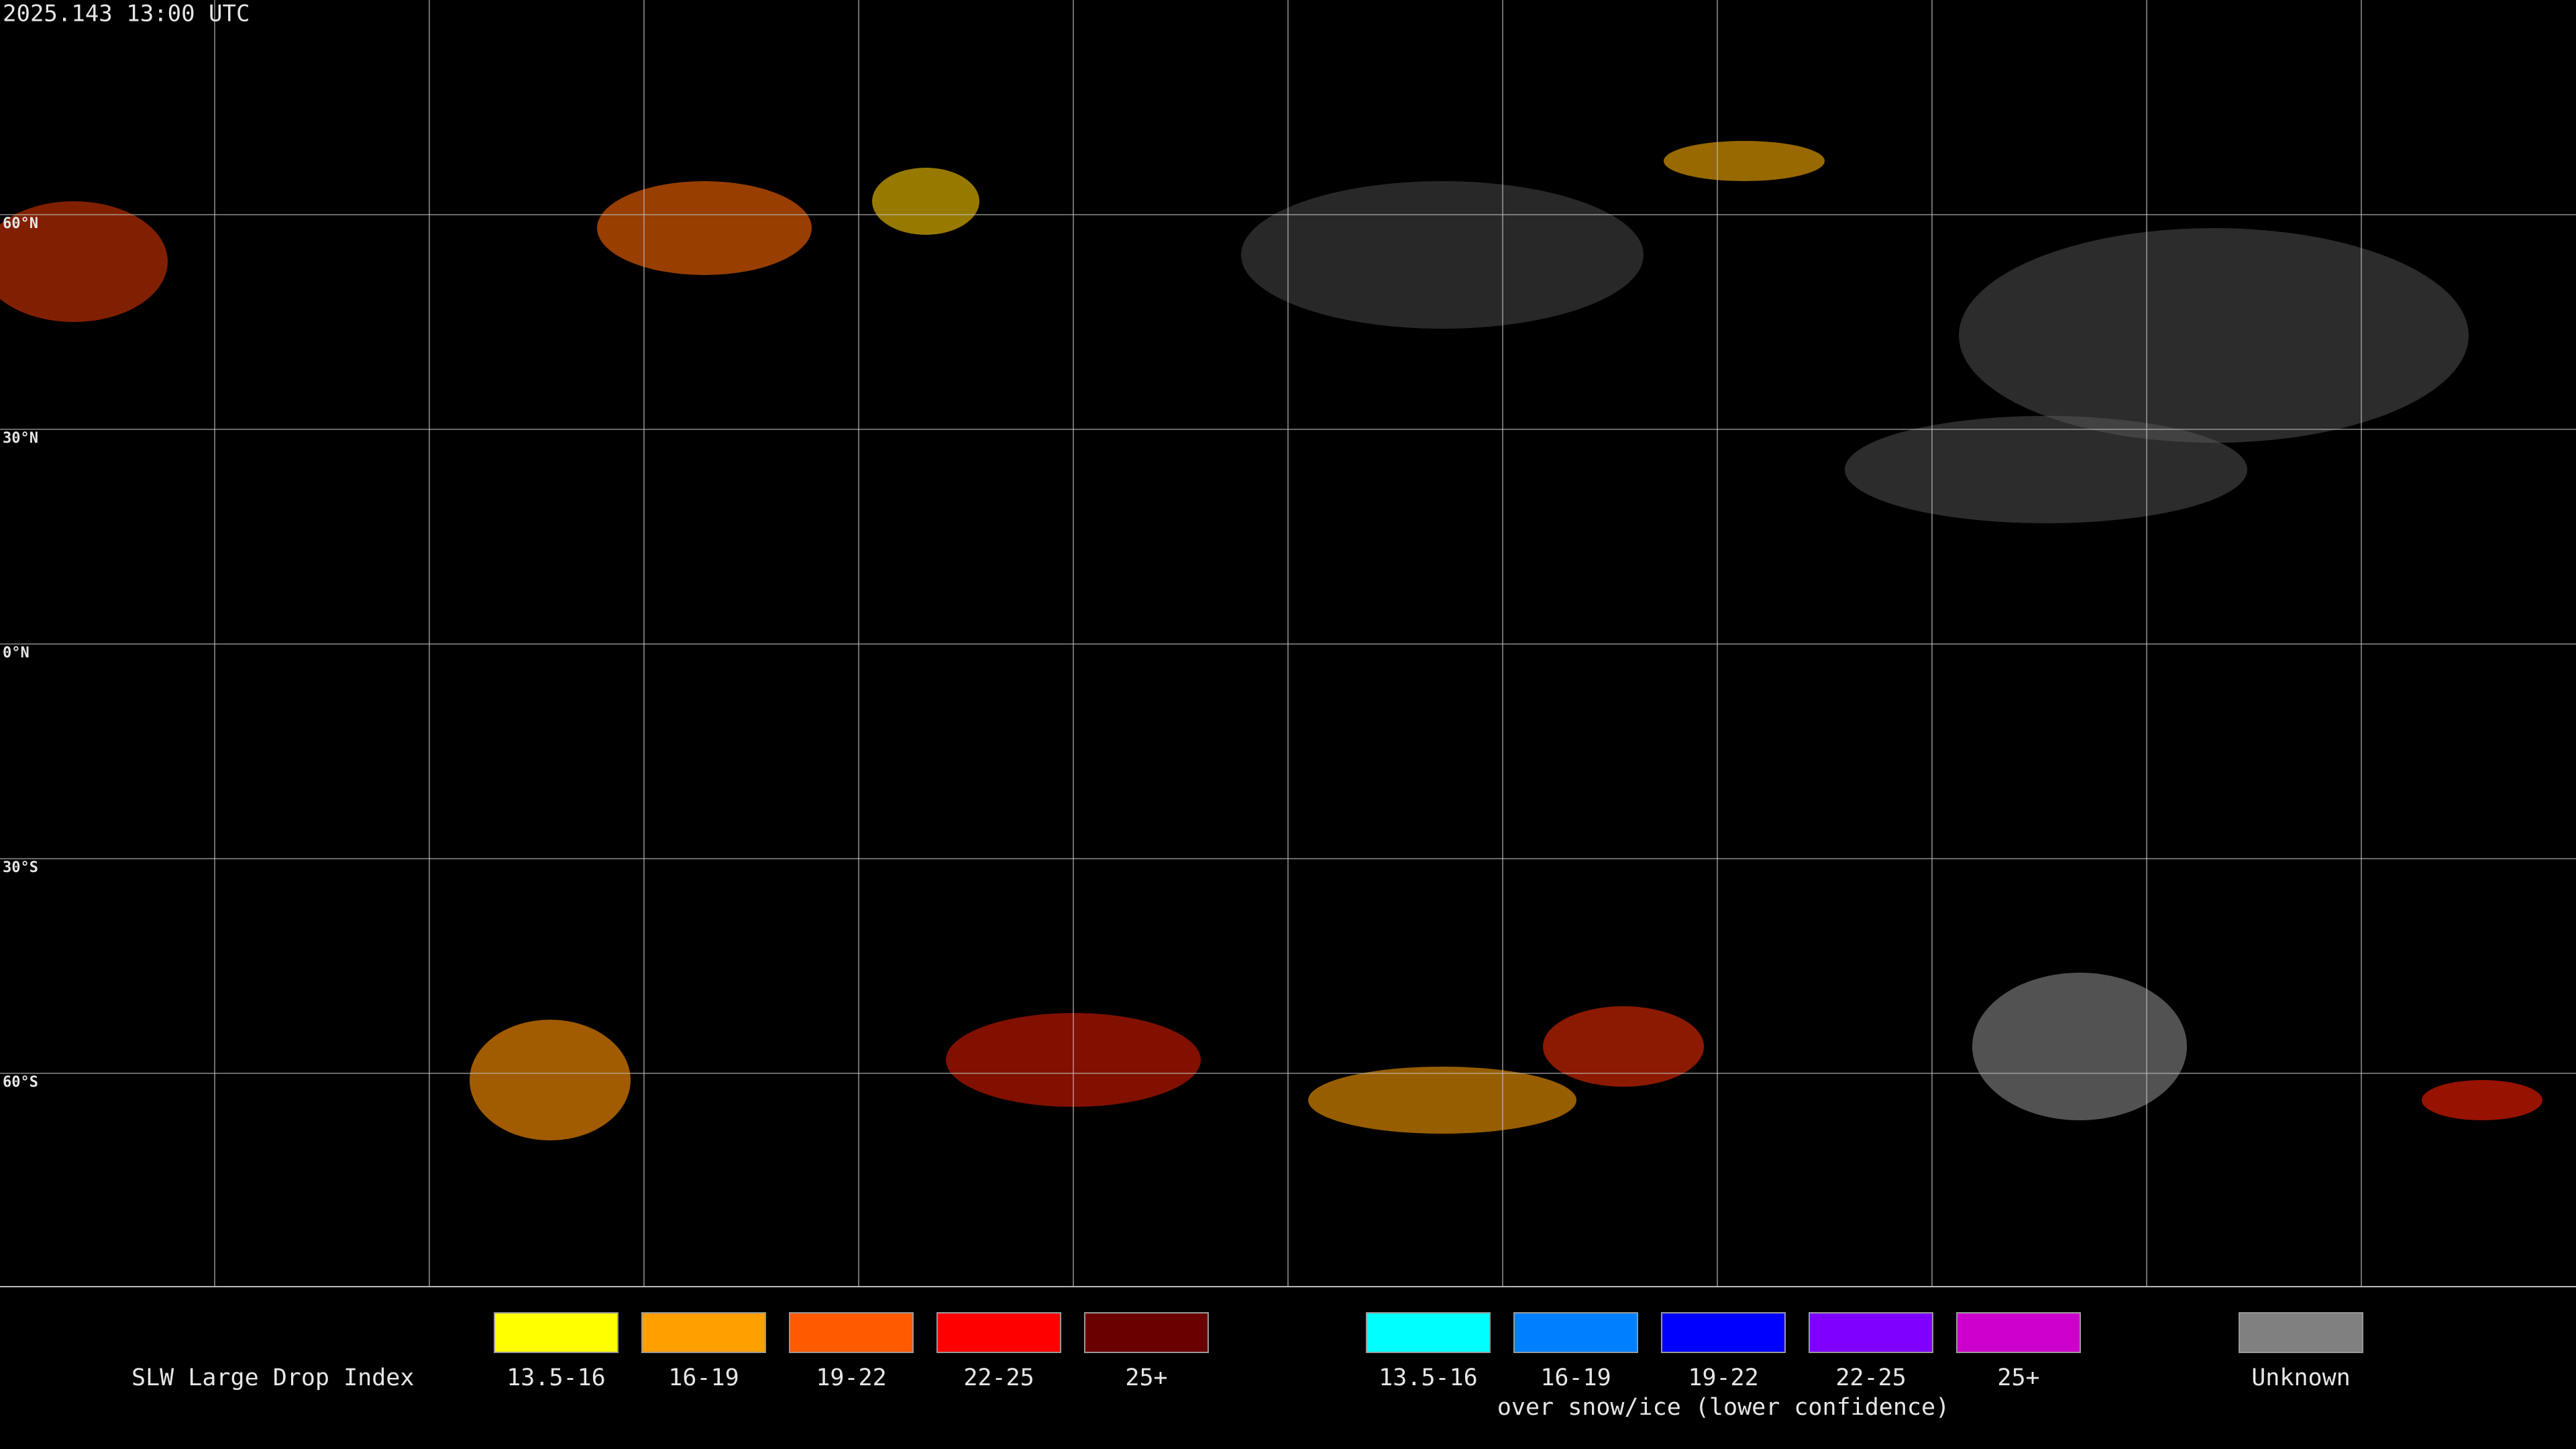  Describe the element at coordinates (1723, 1407) in the screenshot. I see `legend-caption: over snow/ice (lower confidence)` at that location.